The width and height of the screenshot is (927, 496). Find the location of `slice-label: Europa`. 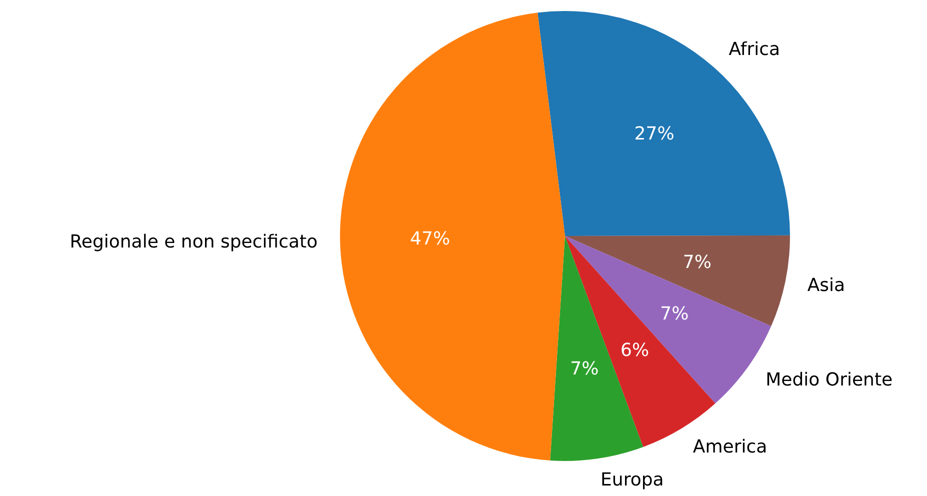

slice-label: Europa is located at coordinates (632, 480).